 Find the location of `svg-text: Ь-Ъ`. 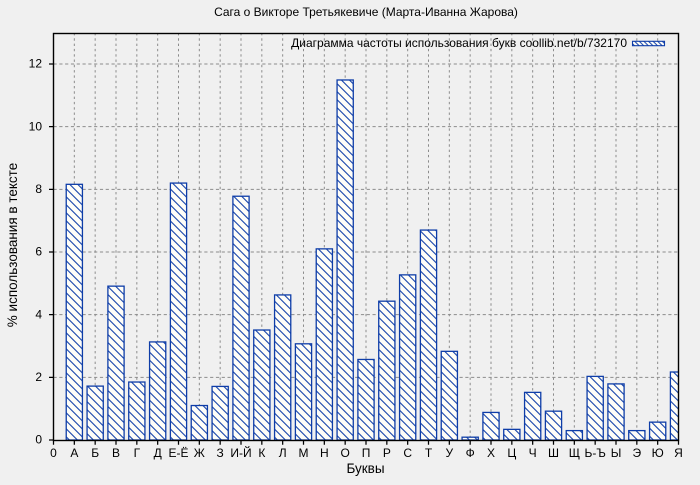

svg-text: Ь-Ъ is located at coordinates (594, 453).